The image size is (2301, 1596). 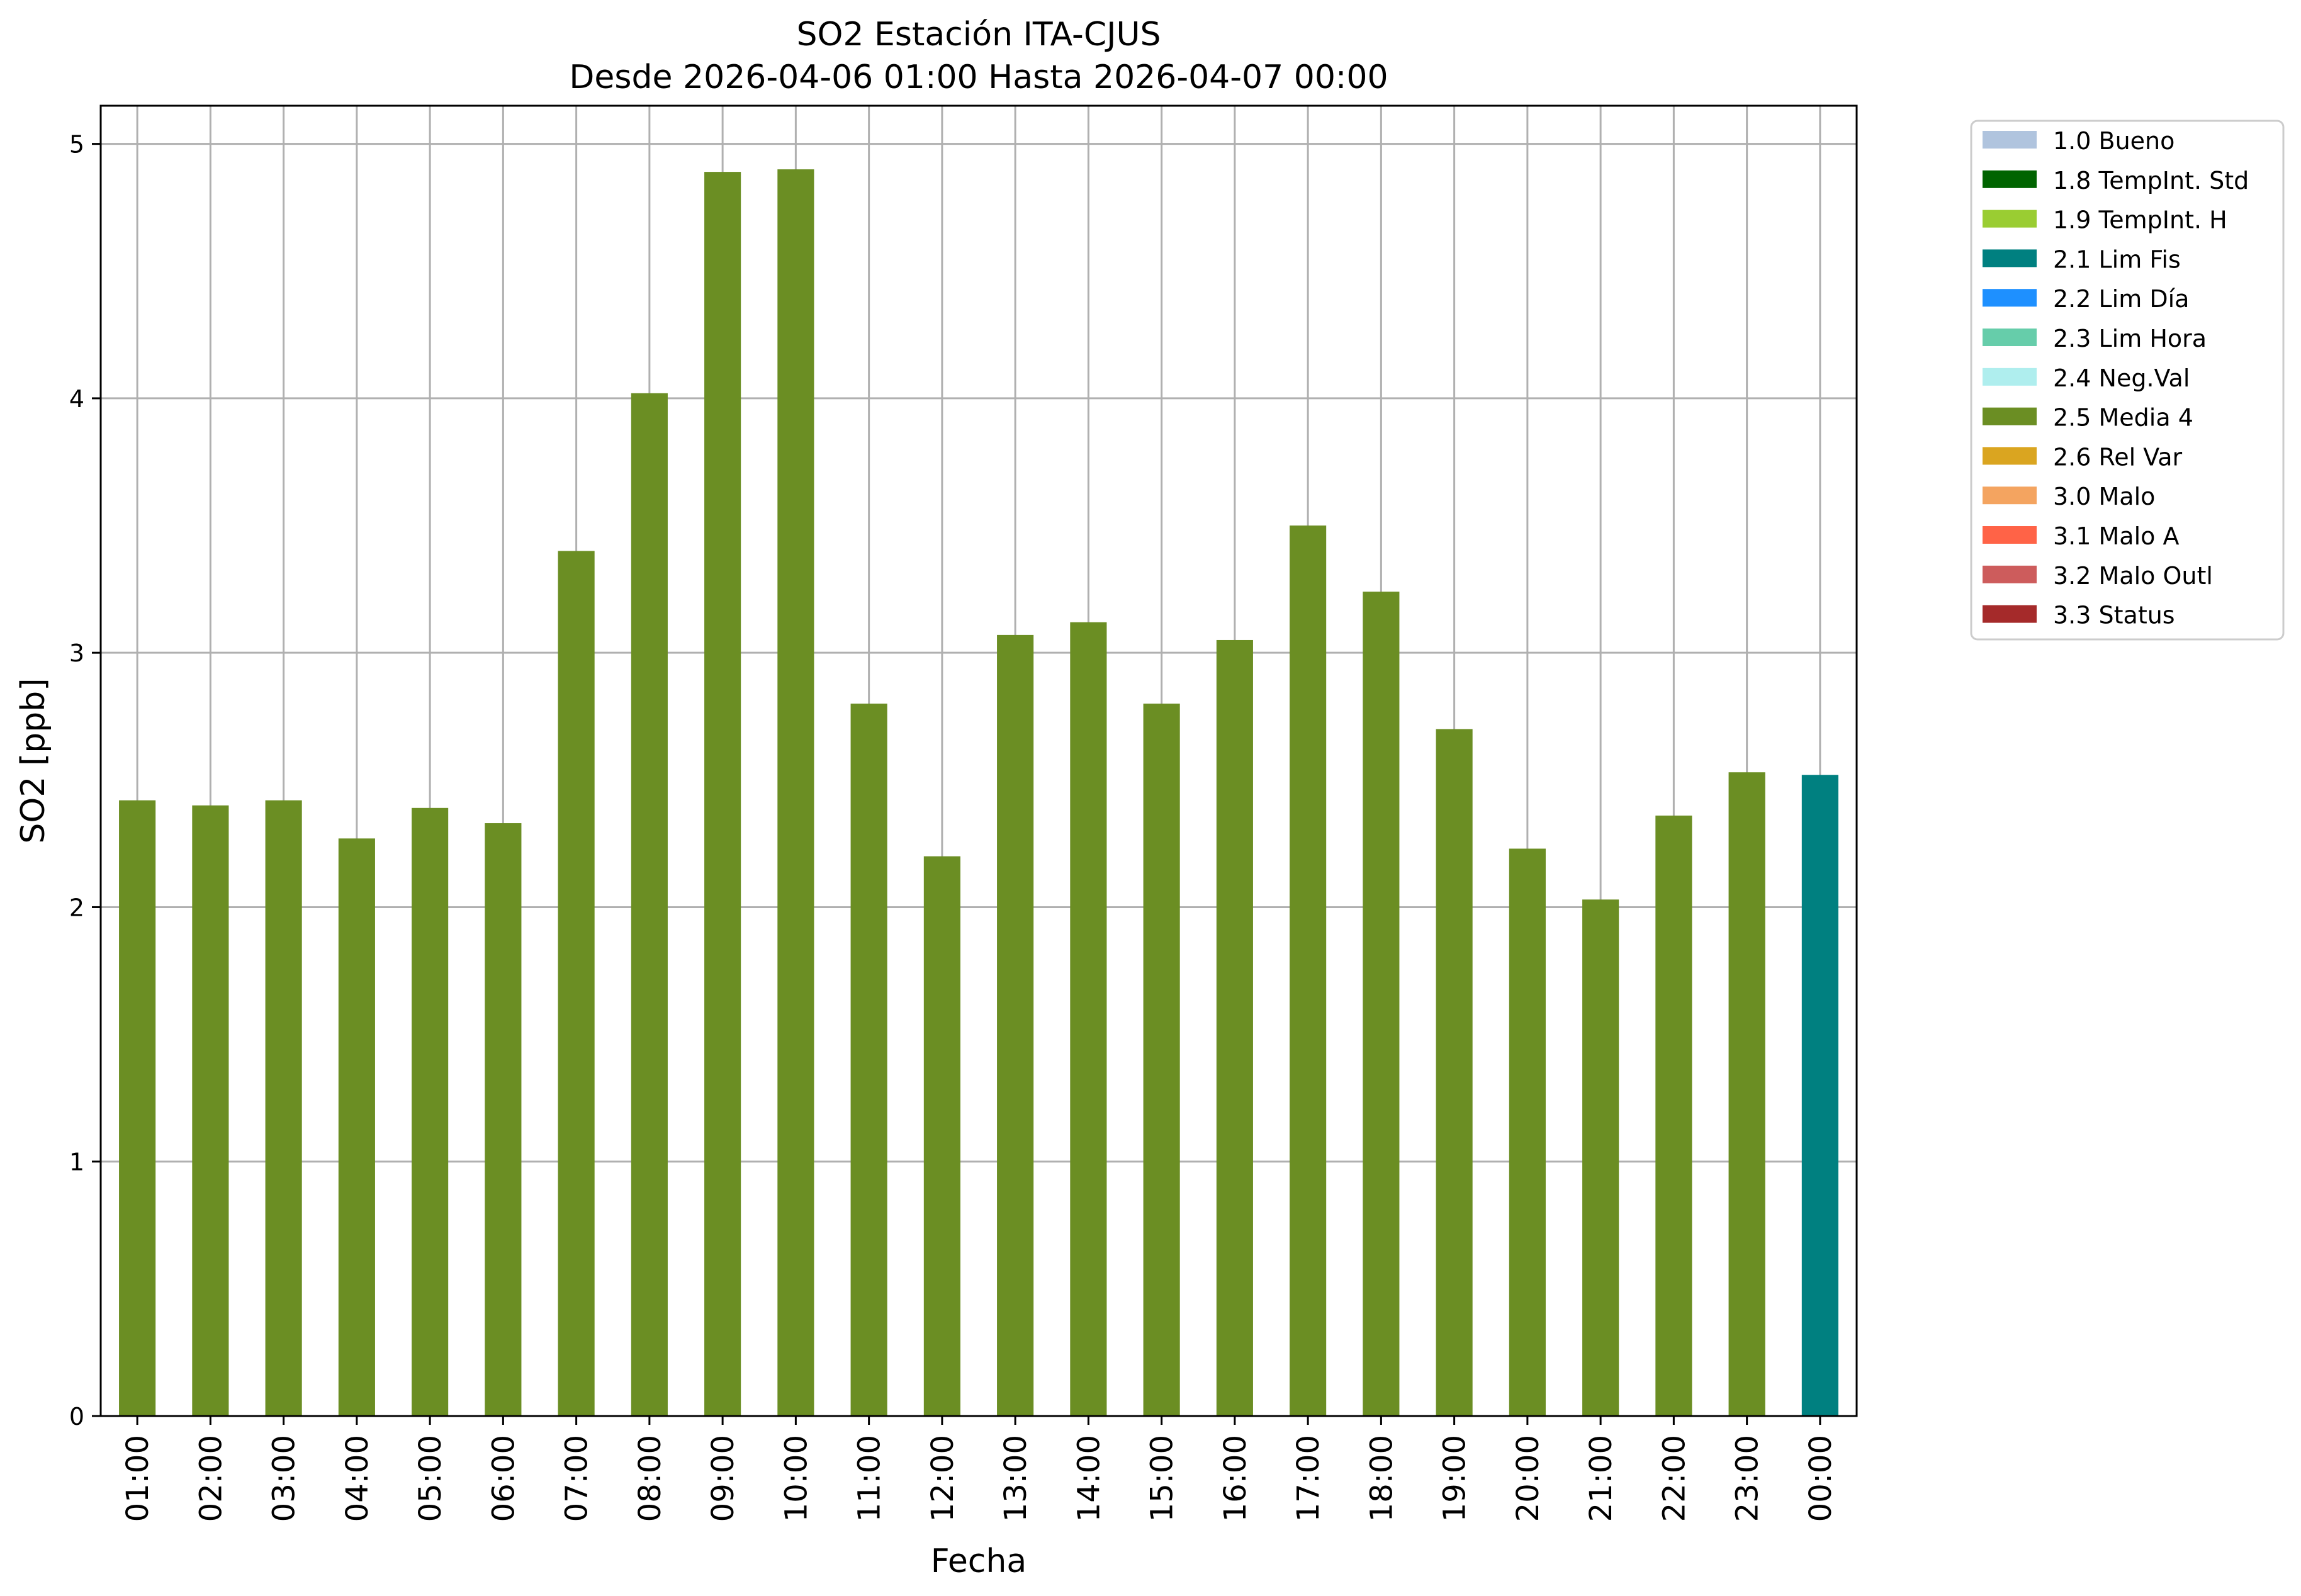 What do you see at coordinates (76, 1416) in the screenshot?
I see `y-tick-label: 0` at bounding box center [76, 1416].